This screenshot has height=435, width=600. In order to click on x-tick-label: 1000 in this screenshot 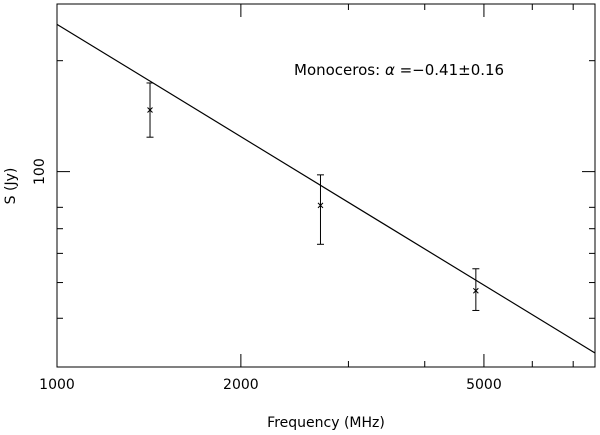, I will do `click(57, 385)`.